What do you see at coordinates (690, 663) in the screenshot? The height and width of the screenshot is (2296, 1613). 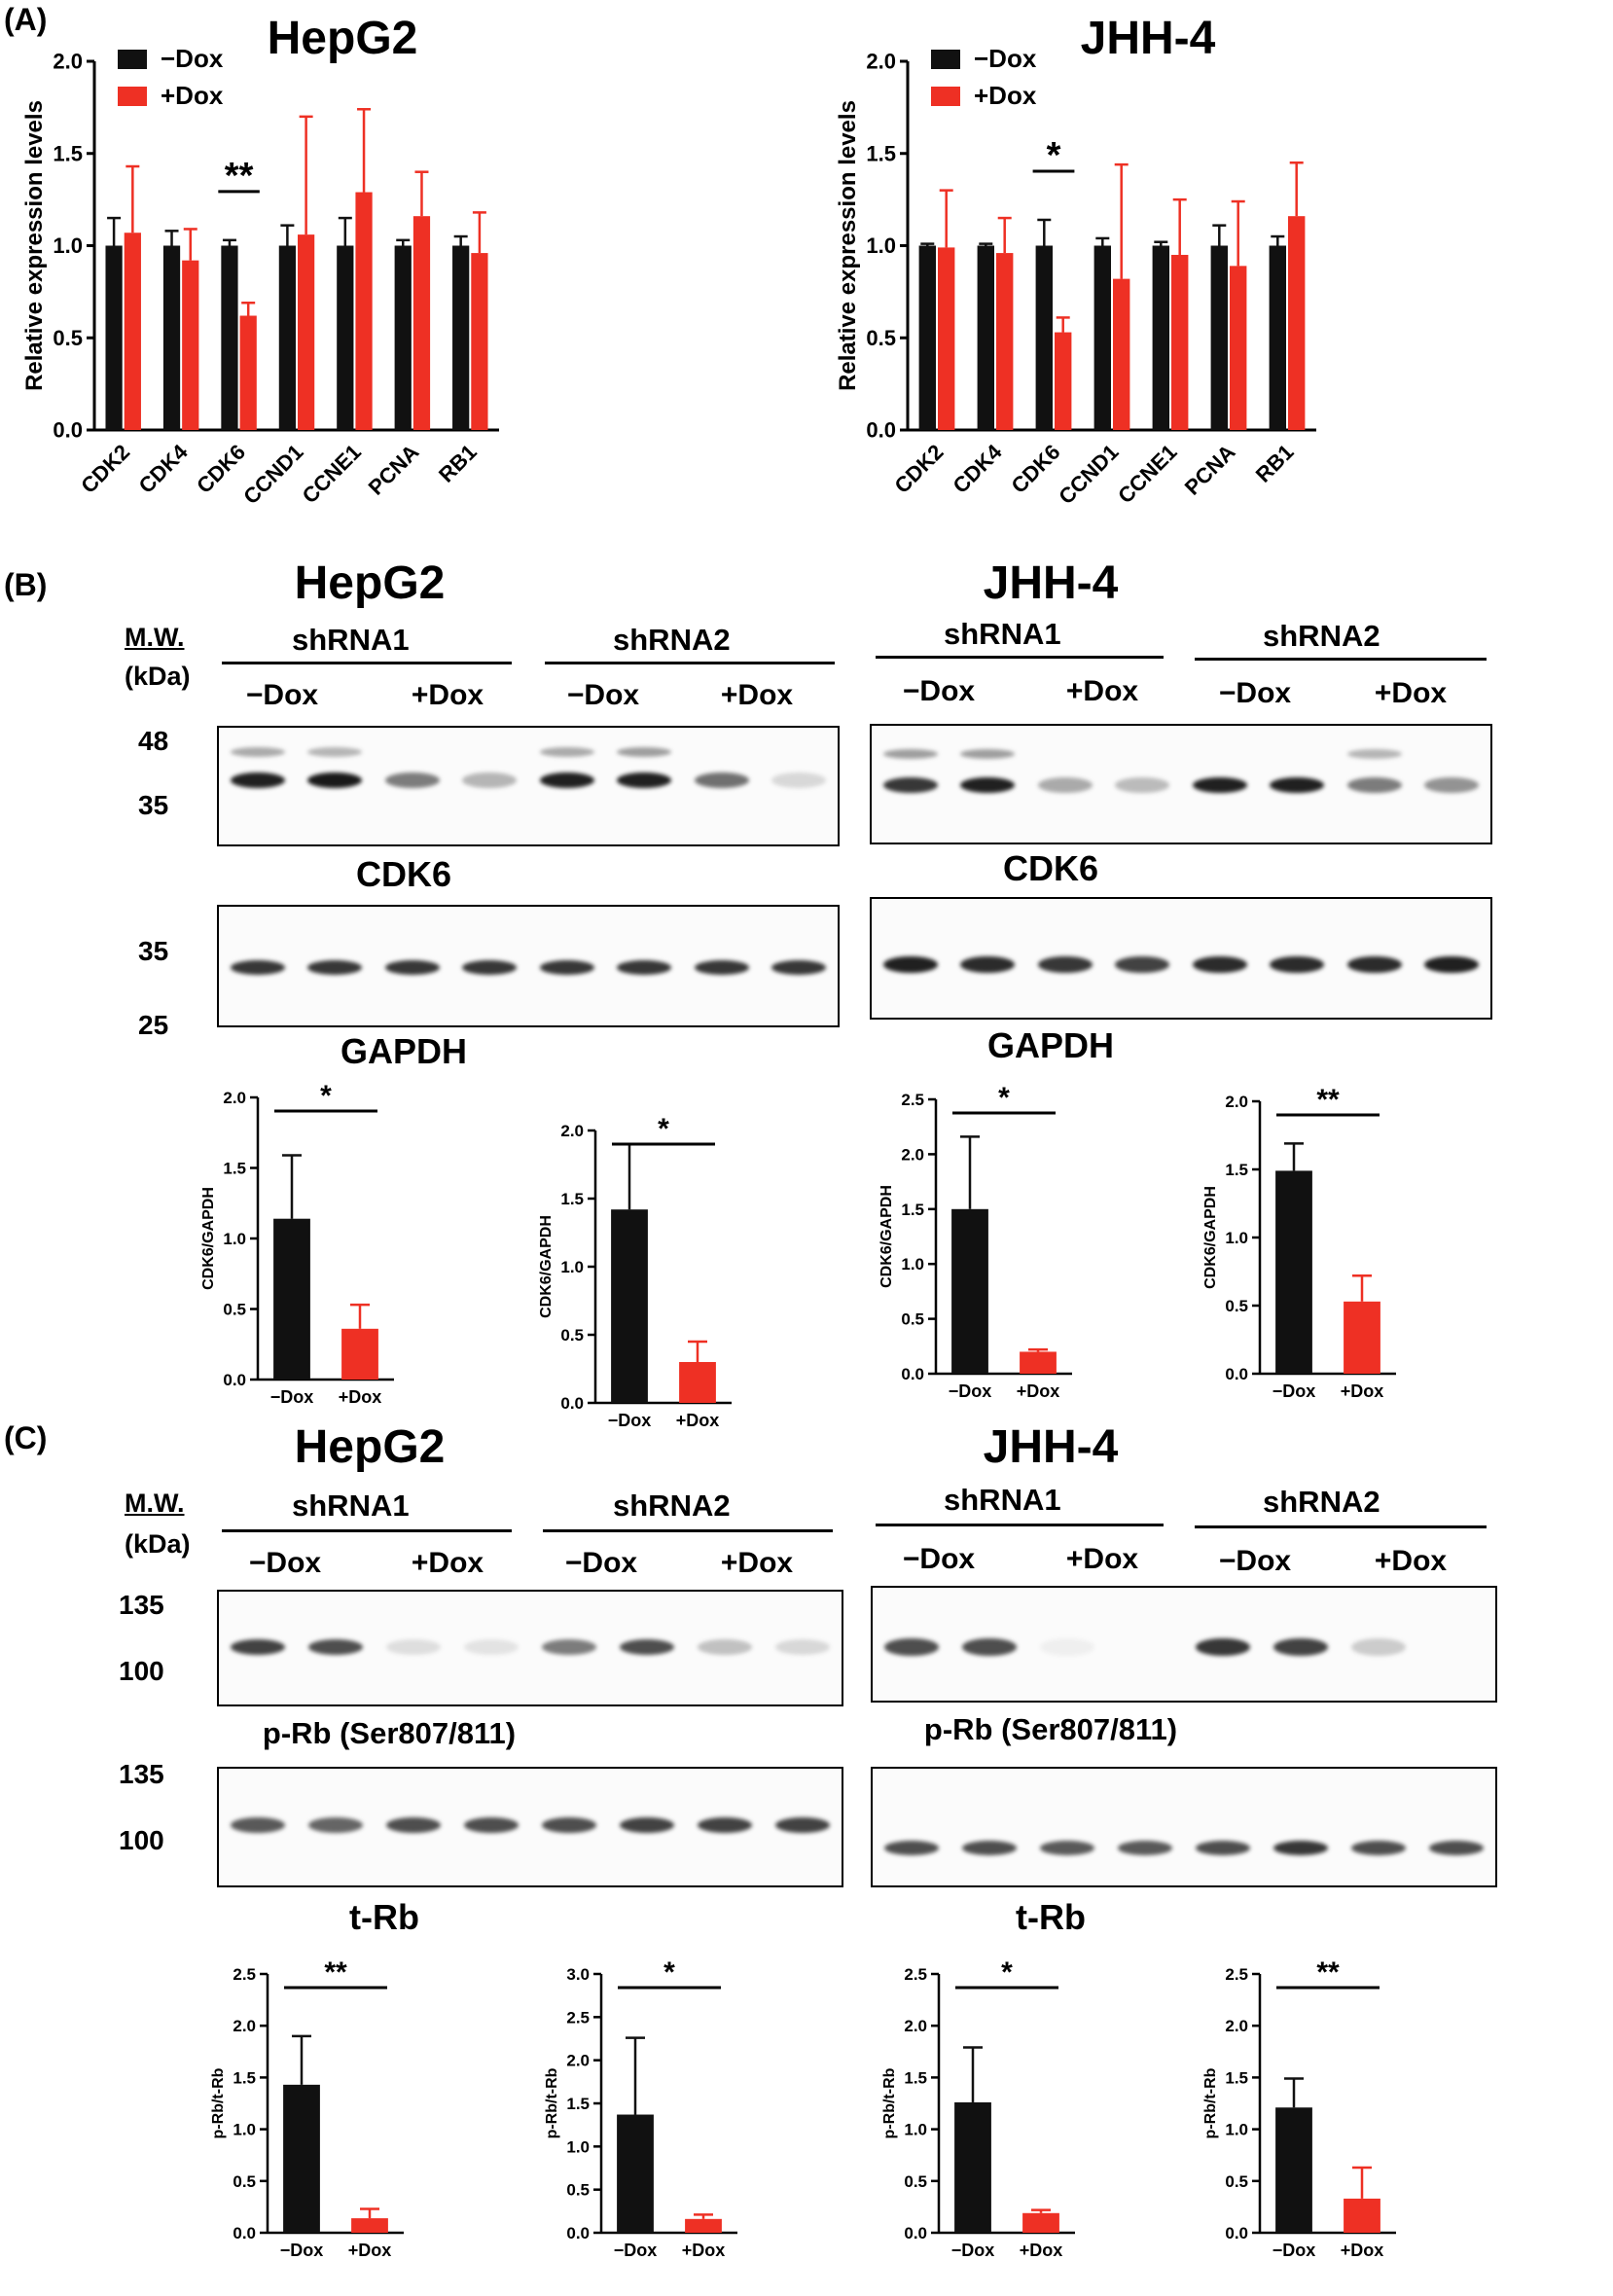 I see `b-hepg2-sh2-line` at bounding box center [690, 663].